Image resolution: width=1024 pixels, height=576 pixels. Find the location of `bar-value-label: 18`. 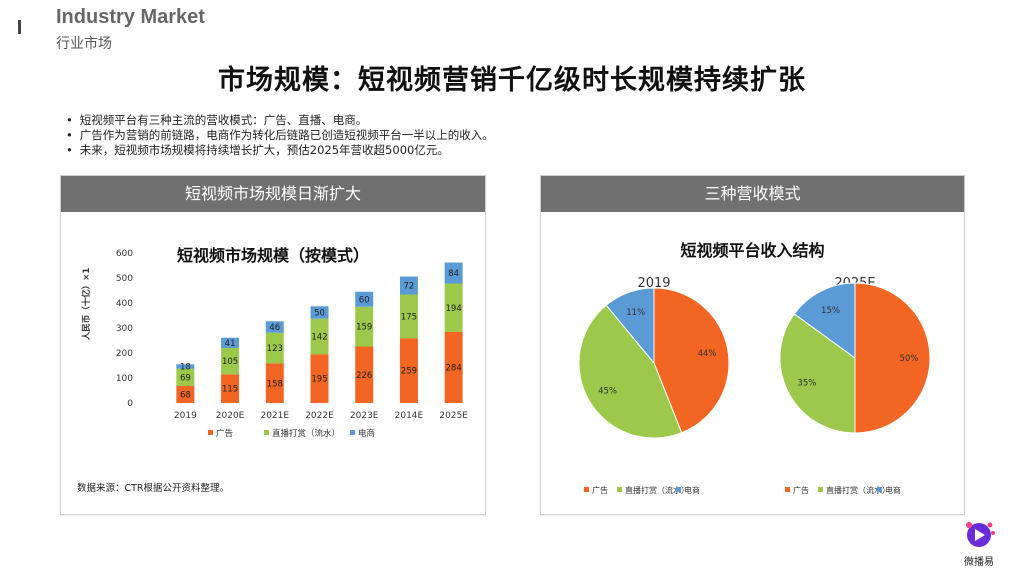

bar-value-label: 18 is located at coordinates (185, 368).